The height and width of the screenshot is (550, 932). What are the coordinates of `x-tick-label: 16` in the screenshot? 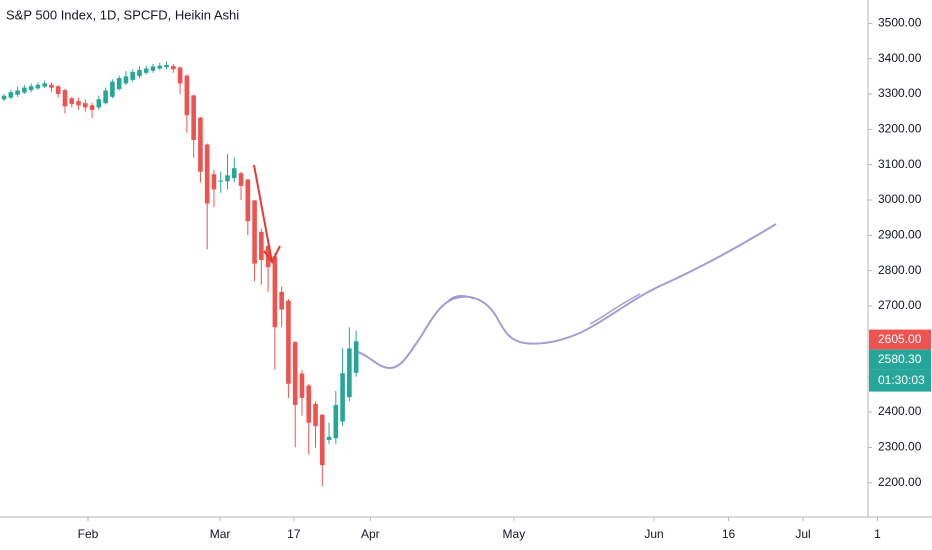 It's located at (729, 534).